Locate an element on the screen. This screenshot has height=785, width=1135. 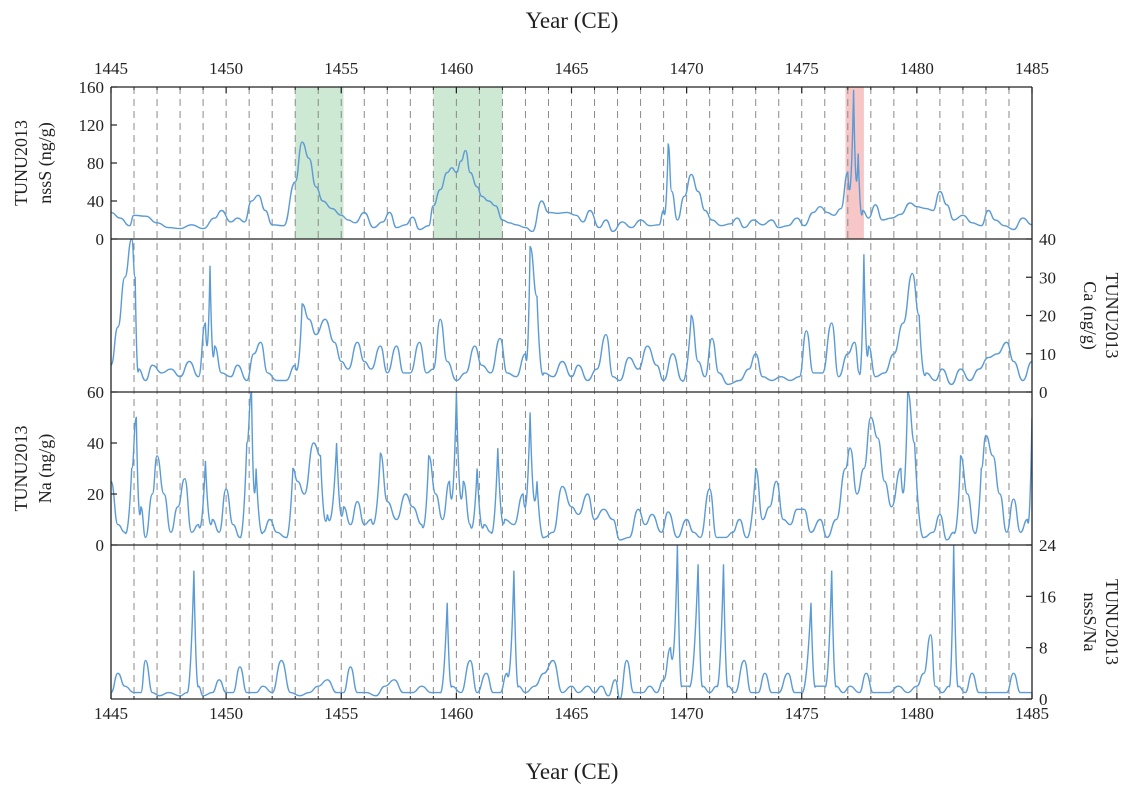
y-tick-label-Ca: 0 is located at coordinates (1043, 392).